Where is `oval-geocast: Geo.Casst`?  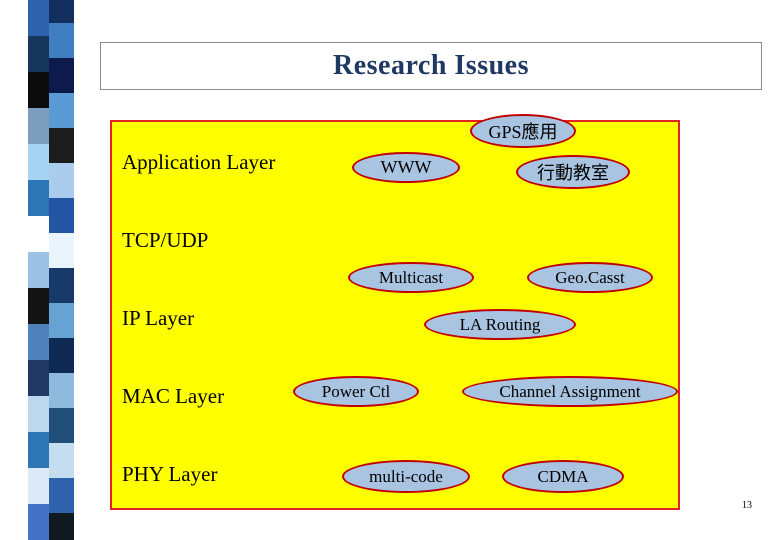 oval-geocast: Geo.Casst is located at coordinates (590, 277).